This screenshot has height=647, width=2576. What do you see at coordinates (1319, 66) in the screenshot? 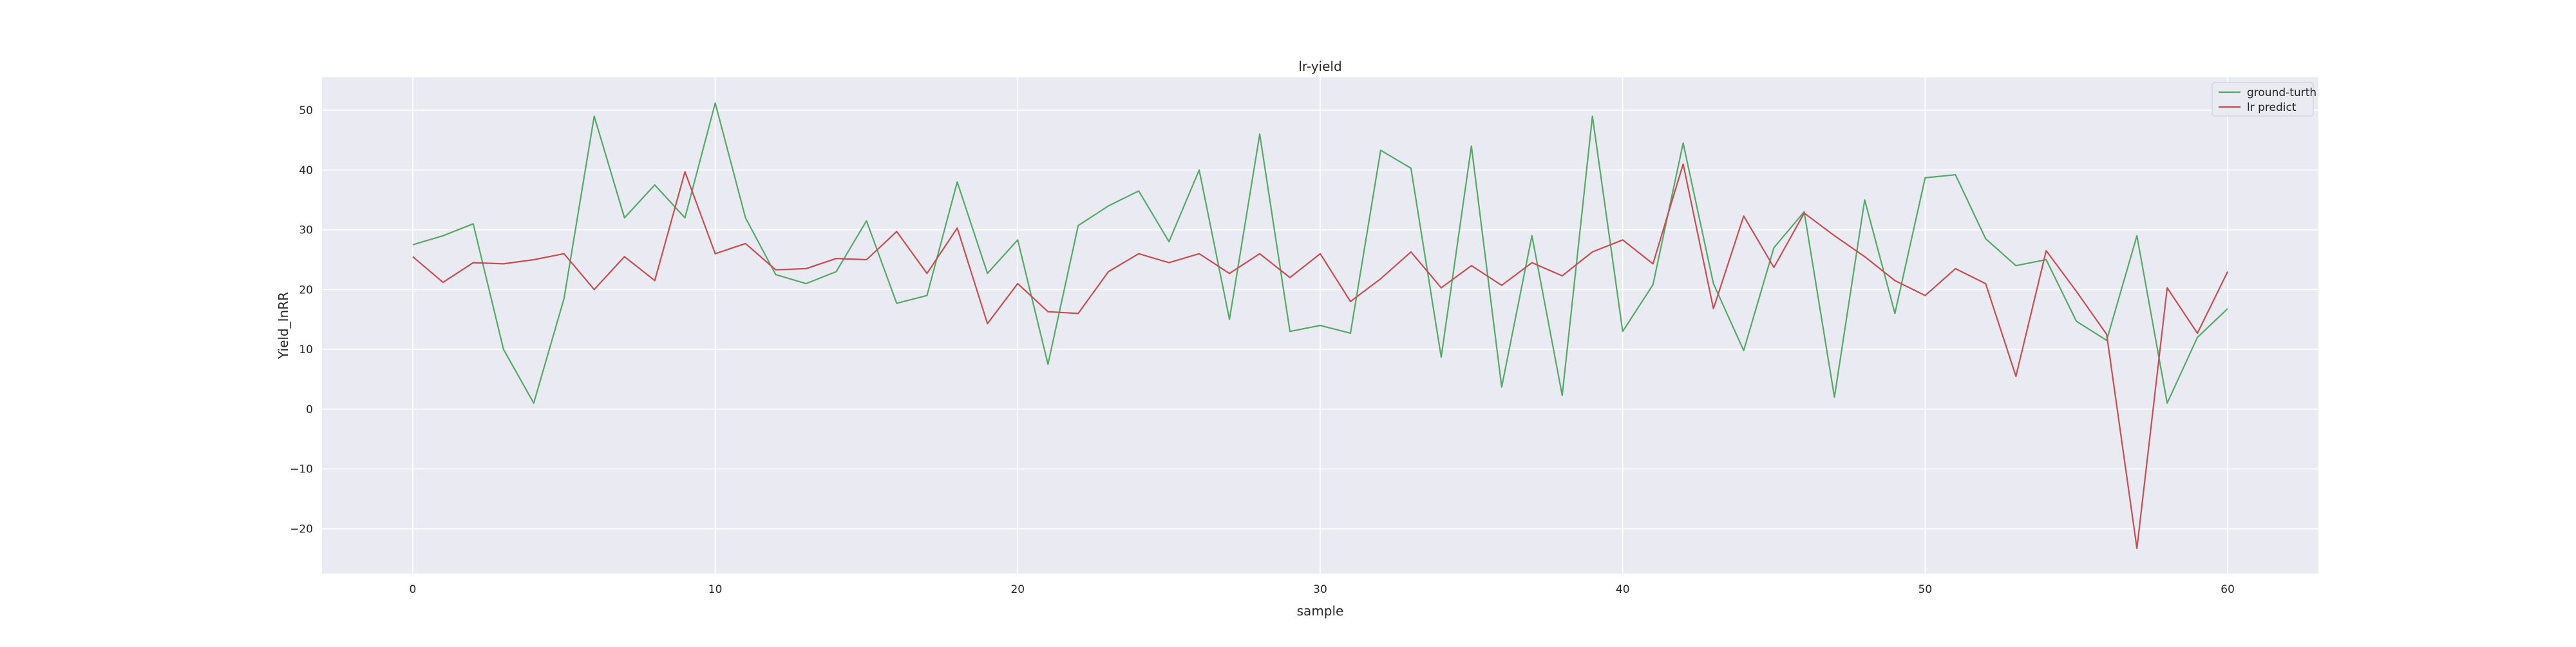
I see `chart-title: lr-yield` at bounding box center [1319, 66].